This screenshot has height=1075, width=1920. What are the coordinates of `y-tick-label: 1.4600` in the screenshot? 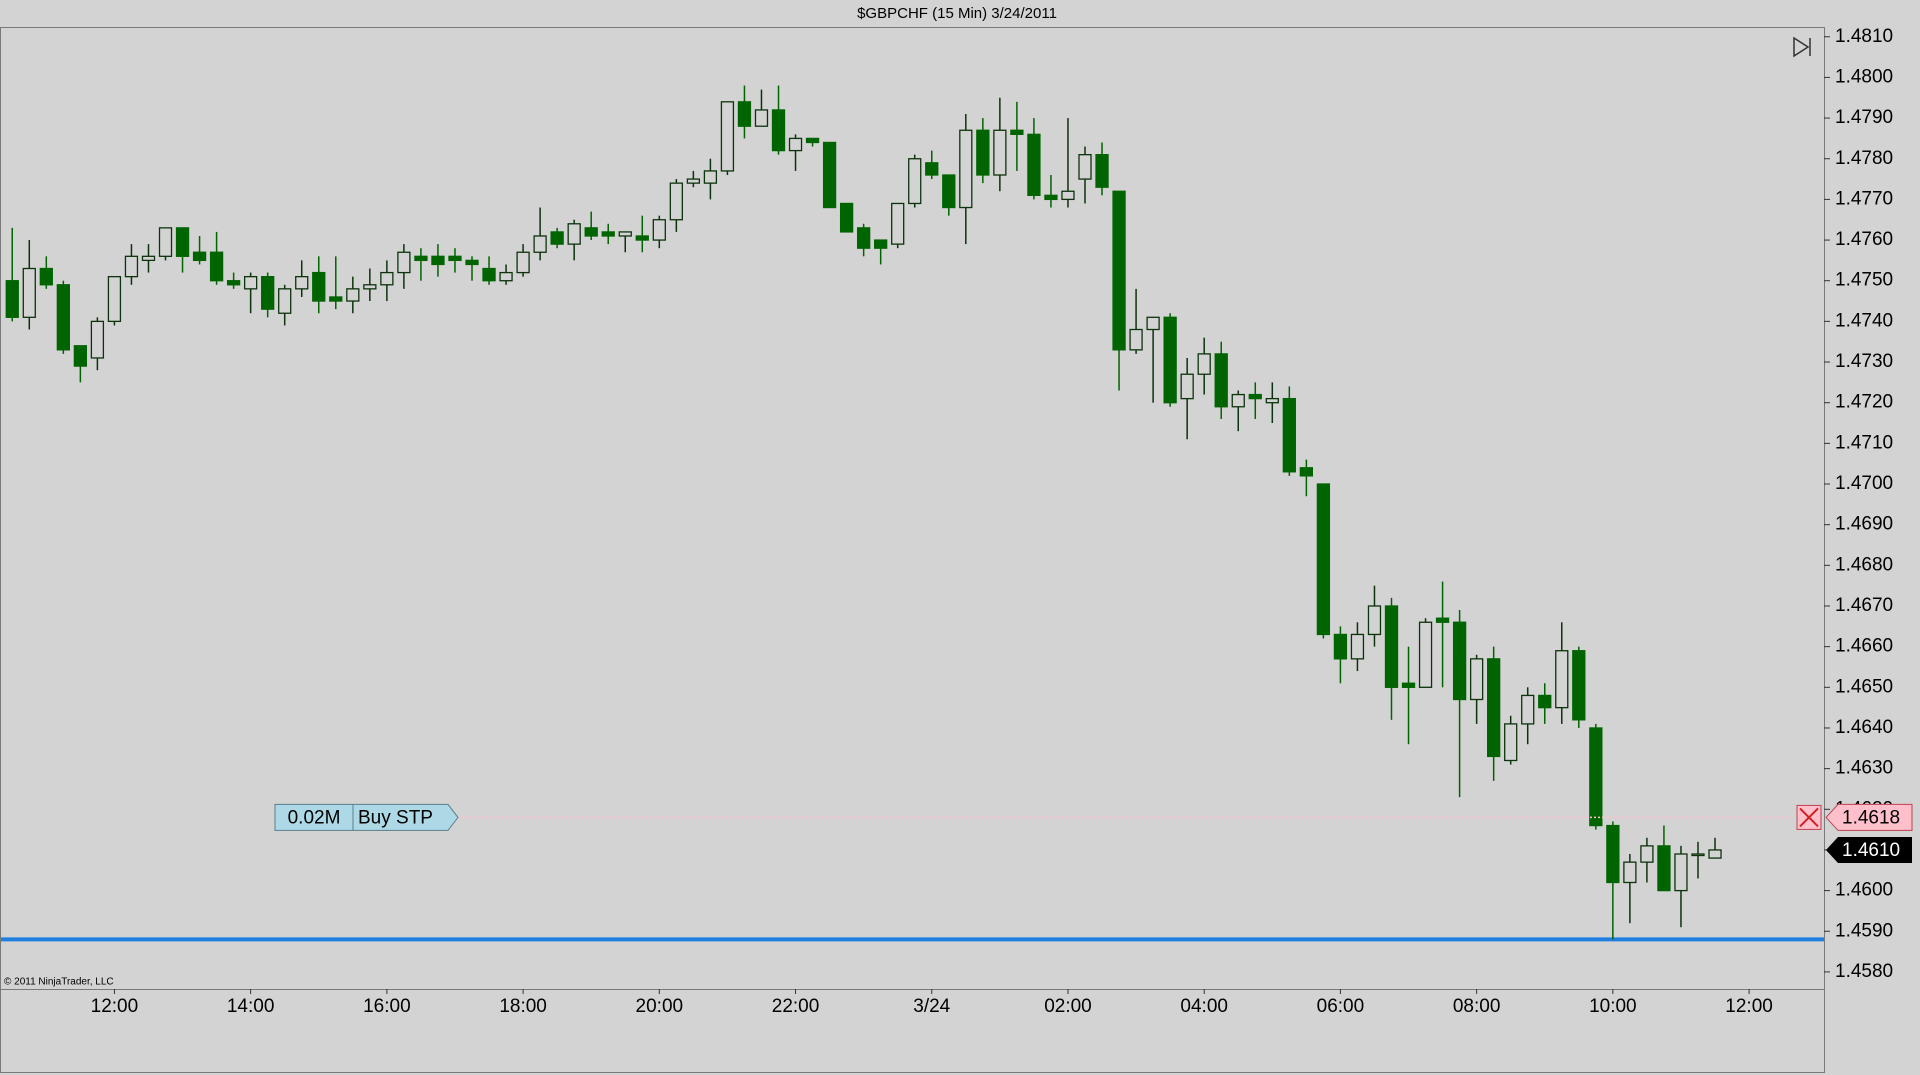 It's located at (1864, 890).